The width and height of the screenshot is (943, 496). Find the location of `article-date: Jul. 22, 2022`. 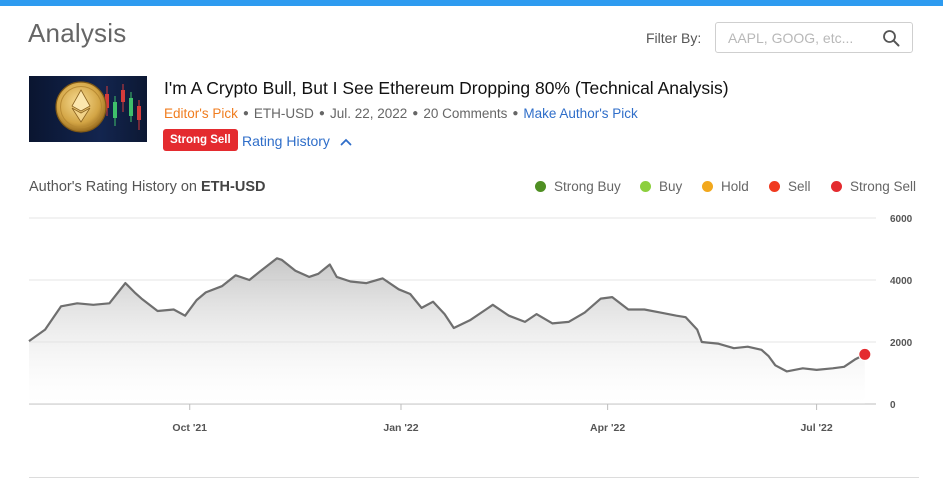

article-date: Jul. 22, 2022 is located at coordinates (368, 113).